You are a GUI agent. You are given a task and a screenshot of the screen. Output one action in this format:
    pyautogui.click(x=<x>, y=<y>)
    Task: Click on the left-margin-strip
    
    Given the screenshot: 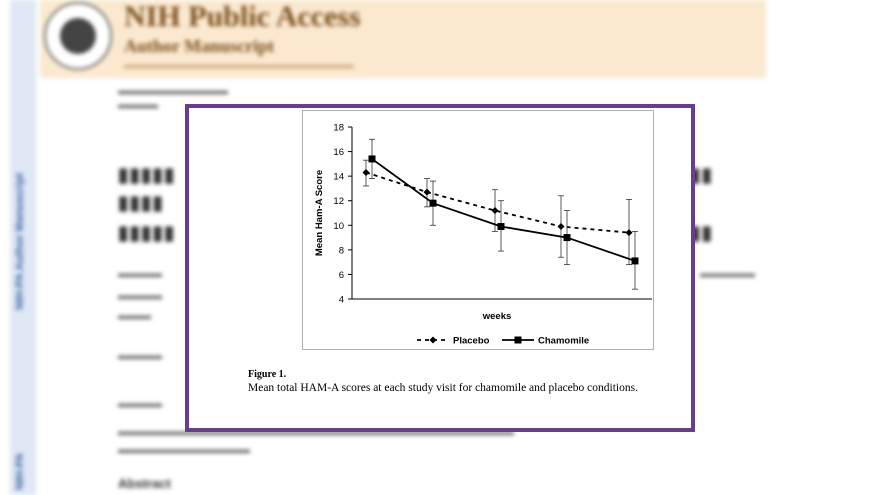 What is the action you would take?
    pyautogui.click(x=23, y=247)
    